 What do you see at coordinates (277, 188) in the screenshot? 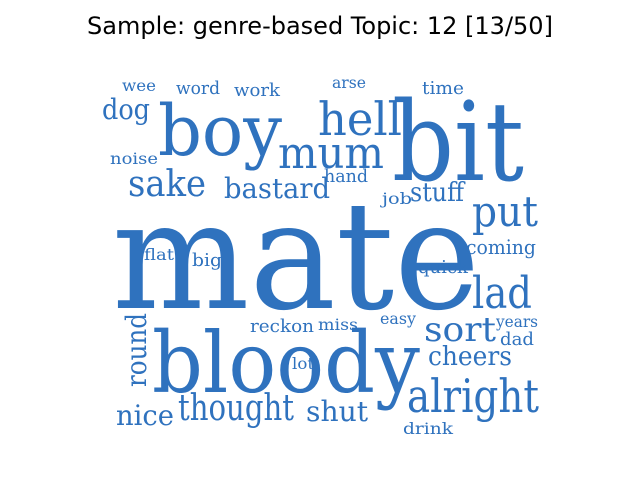
I see `word-bastard: bastard` at bounding box center [277, 188].